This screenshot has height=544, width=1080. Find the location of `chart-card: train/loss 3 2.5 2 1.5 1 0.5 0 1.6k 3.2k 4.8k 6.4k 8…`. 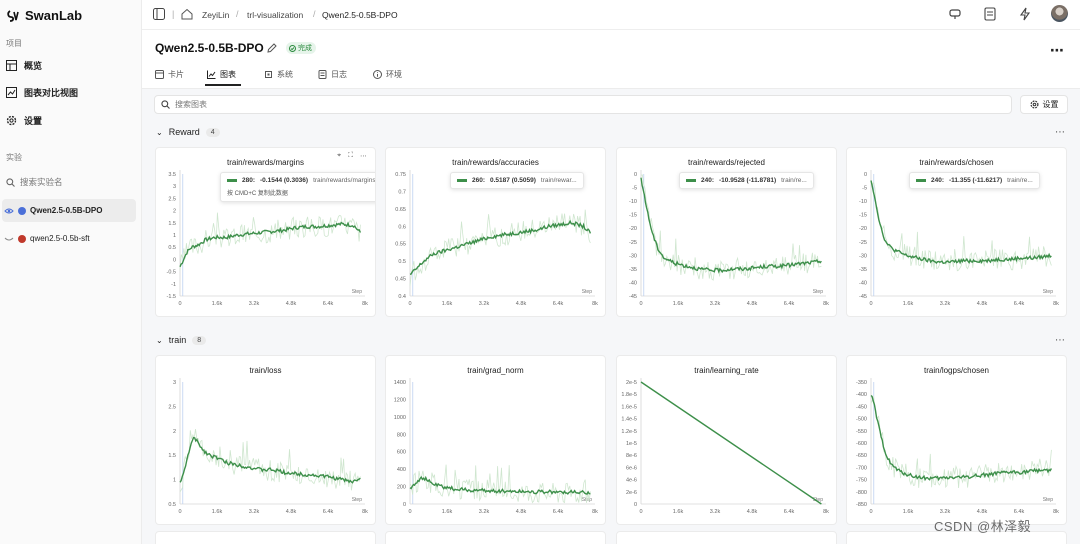

chart-card: train/loss 3 2.5 2 1.5 1 0.5 0 1.6k 3.2k 4.8k 6.4k 8… is located at coordinates (265, 440).